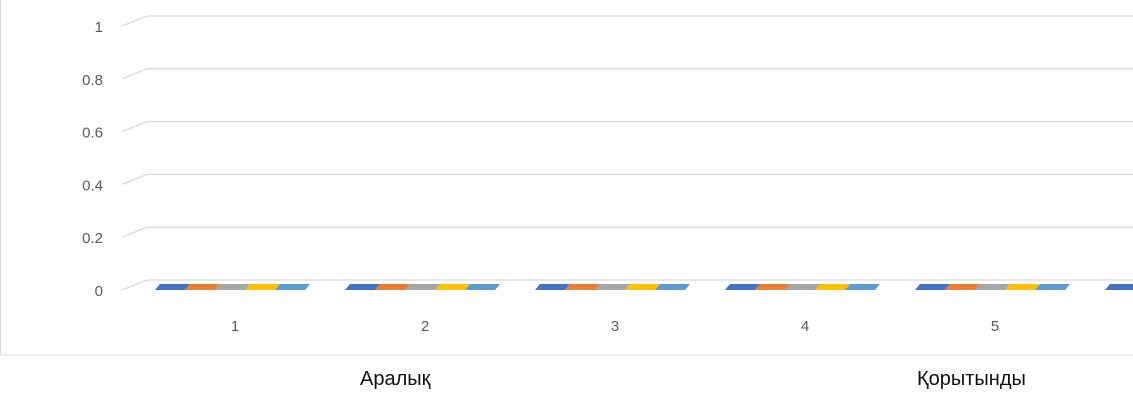  What do you see at coordinates (92, 238) in the screenshot?
I see `y-tick-label: 0.2` at bounding box center [92, 238].